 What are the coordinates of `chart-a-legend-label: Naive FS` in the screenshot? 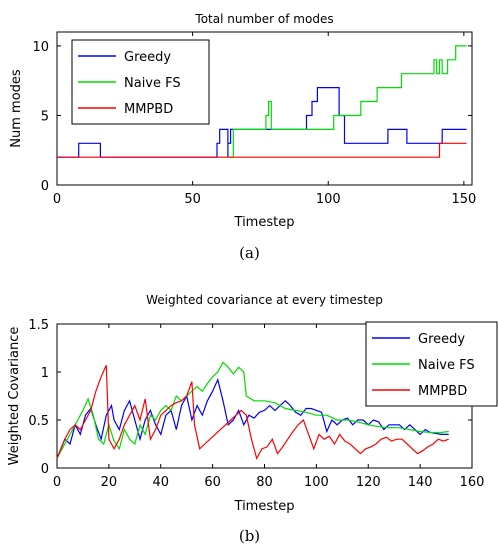 It's located at (152, 83).